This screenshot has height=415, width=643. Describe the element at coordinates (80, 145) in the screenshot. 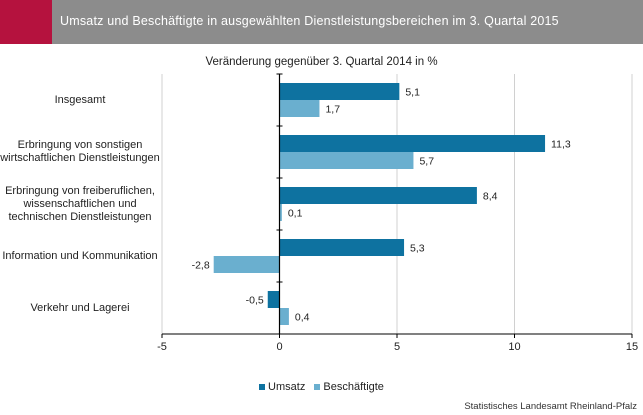

I see `category-label-line: Erbringung von sonstigen` at that location.